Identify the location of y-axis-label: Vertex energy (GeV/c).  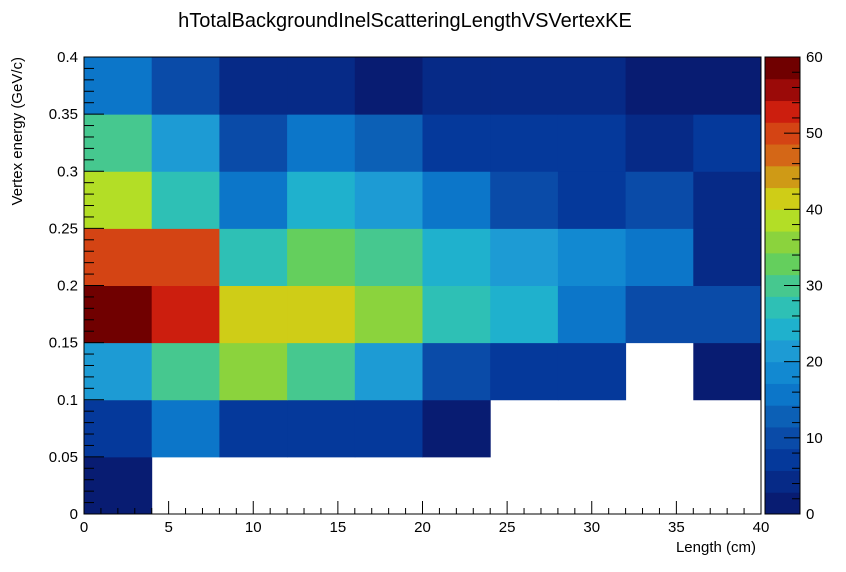
(17, 131).